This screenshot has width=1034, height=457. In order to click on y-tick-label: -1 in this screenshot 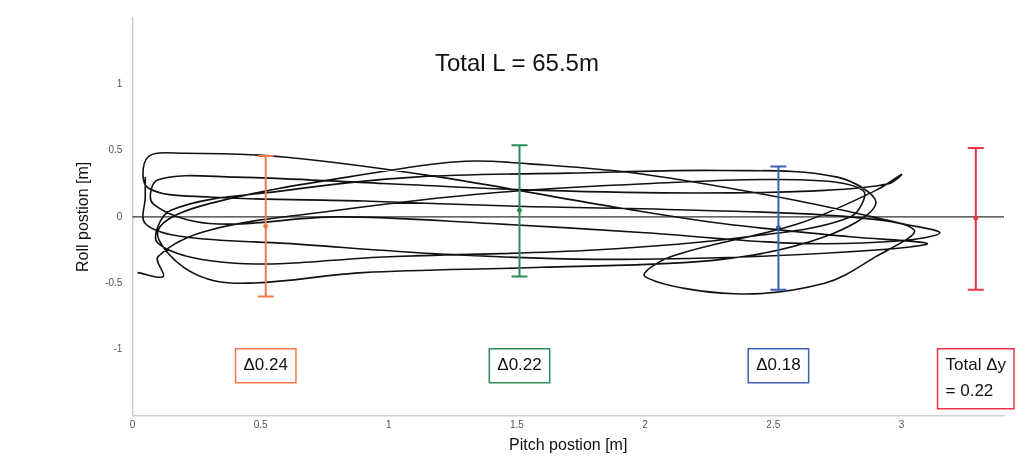, I will do `click(118, 349)`.